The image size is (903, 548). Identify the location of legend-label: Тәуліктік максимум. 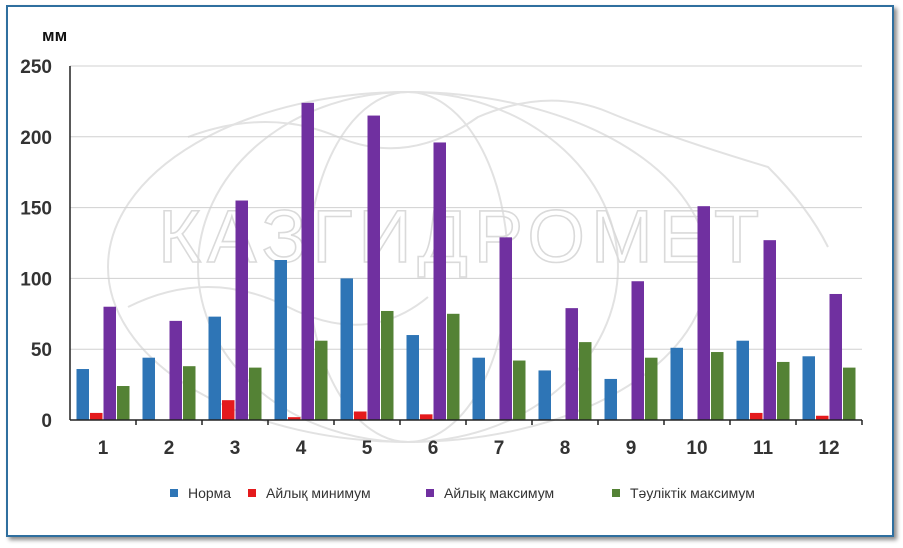
(692, 493).